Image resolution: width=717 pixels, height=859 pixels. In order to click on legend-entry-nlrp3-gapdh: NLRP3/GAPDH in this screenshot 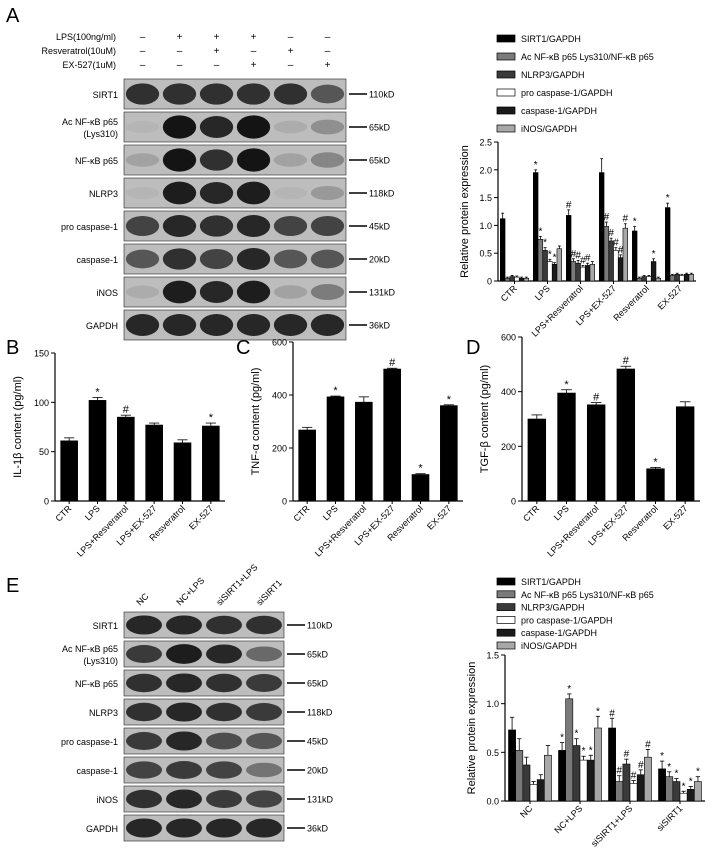, I will do `click(553, 608)`.